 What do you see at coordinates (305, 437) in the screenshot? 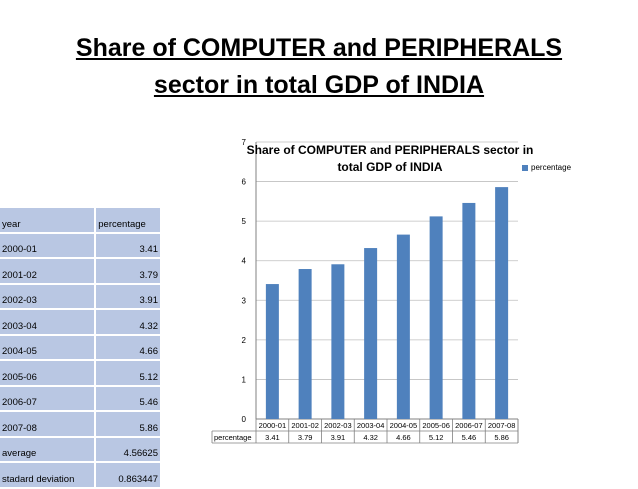
I see `data-label: 3.79` at bounding box center [305, 437].